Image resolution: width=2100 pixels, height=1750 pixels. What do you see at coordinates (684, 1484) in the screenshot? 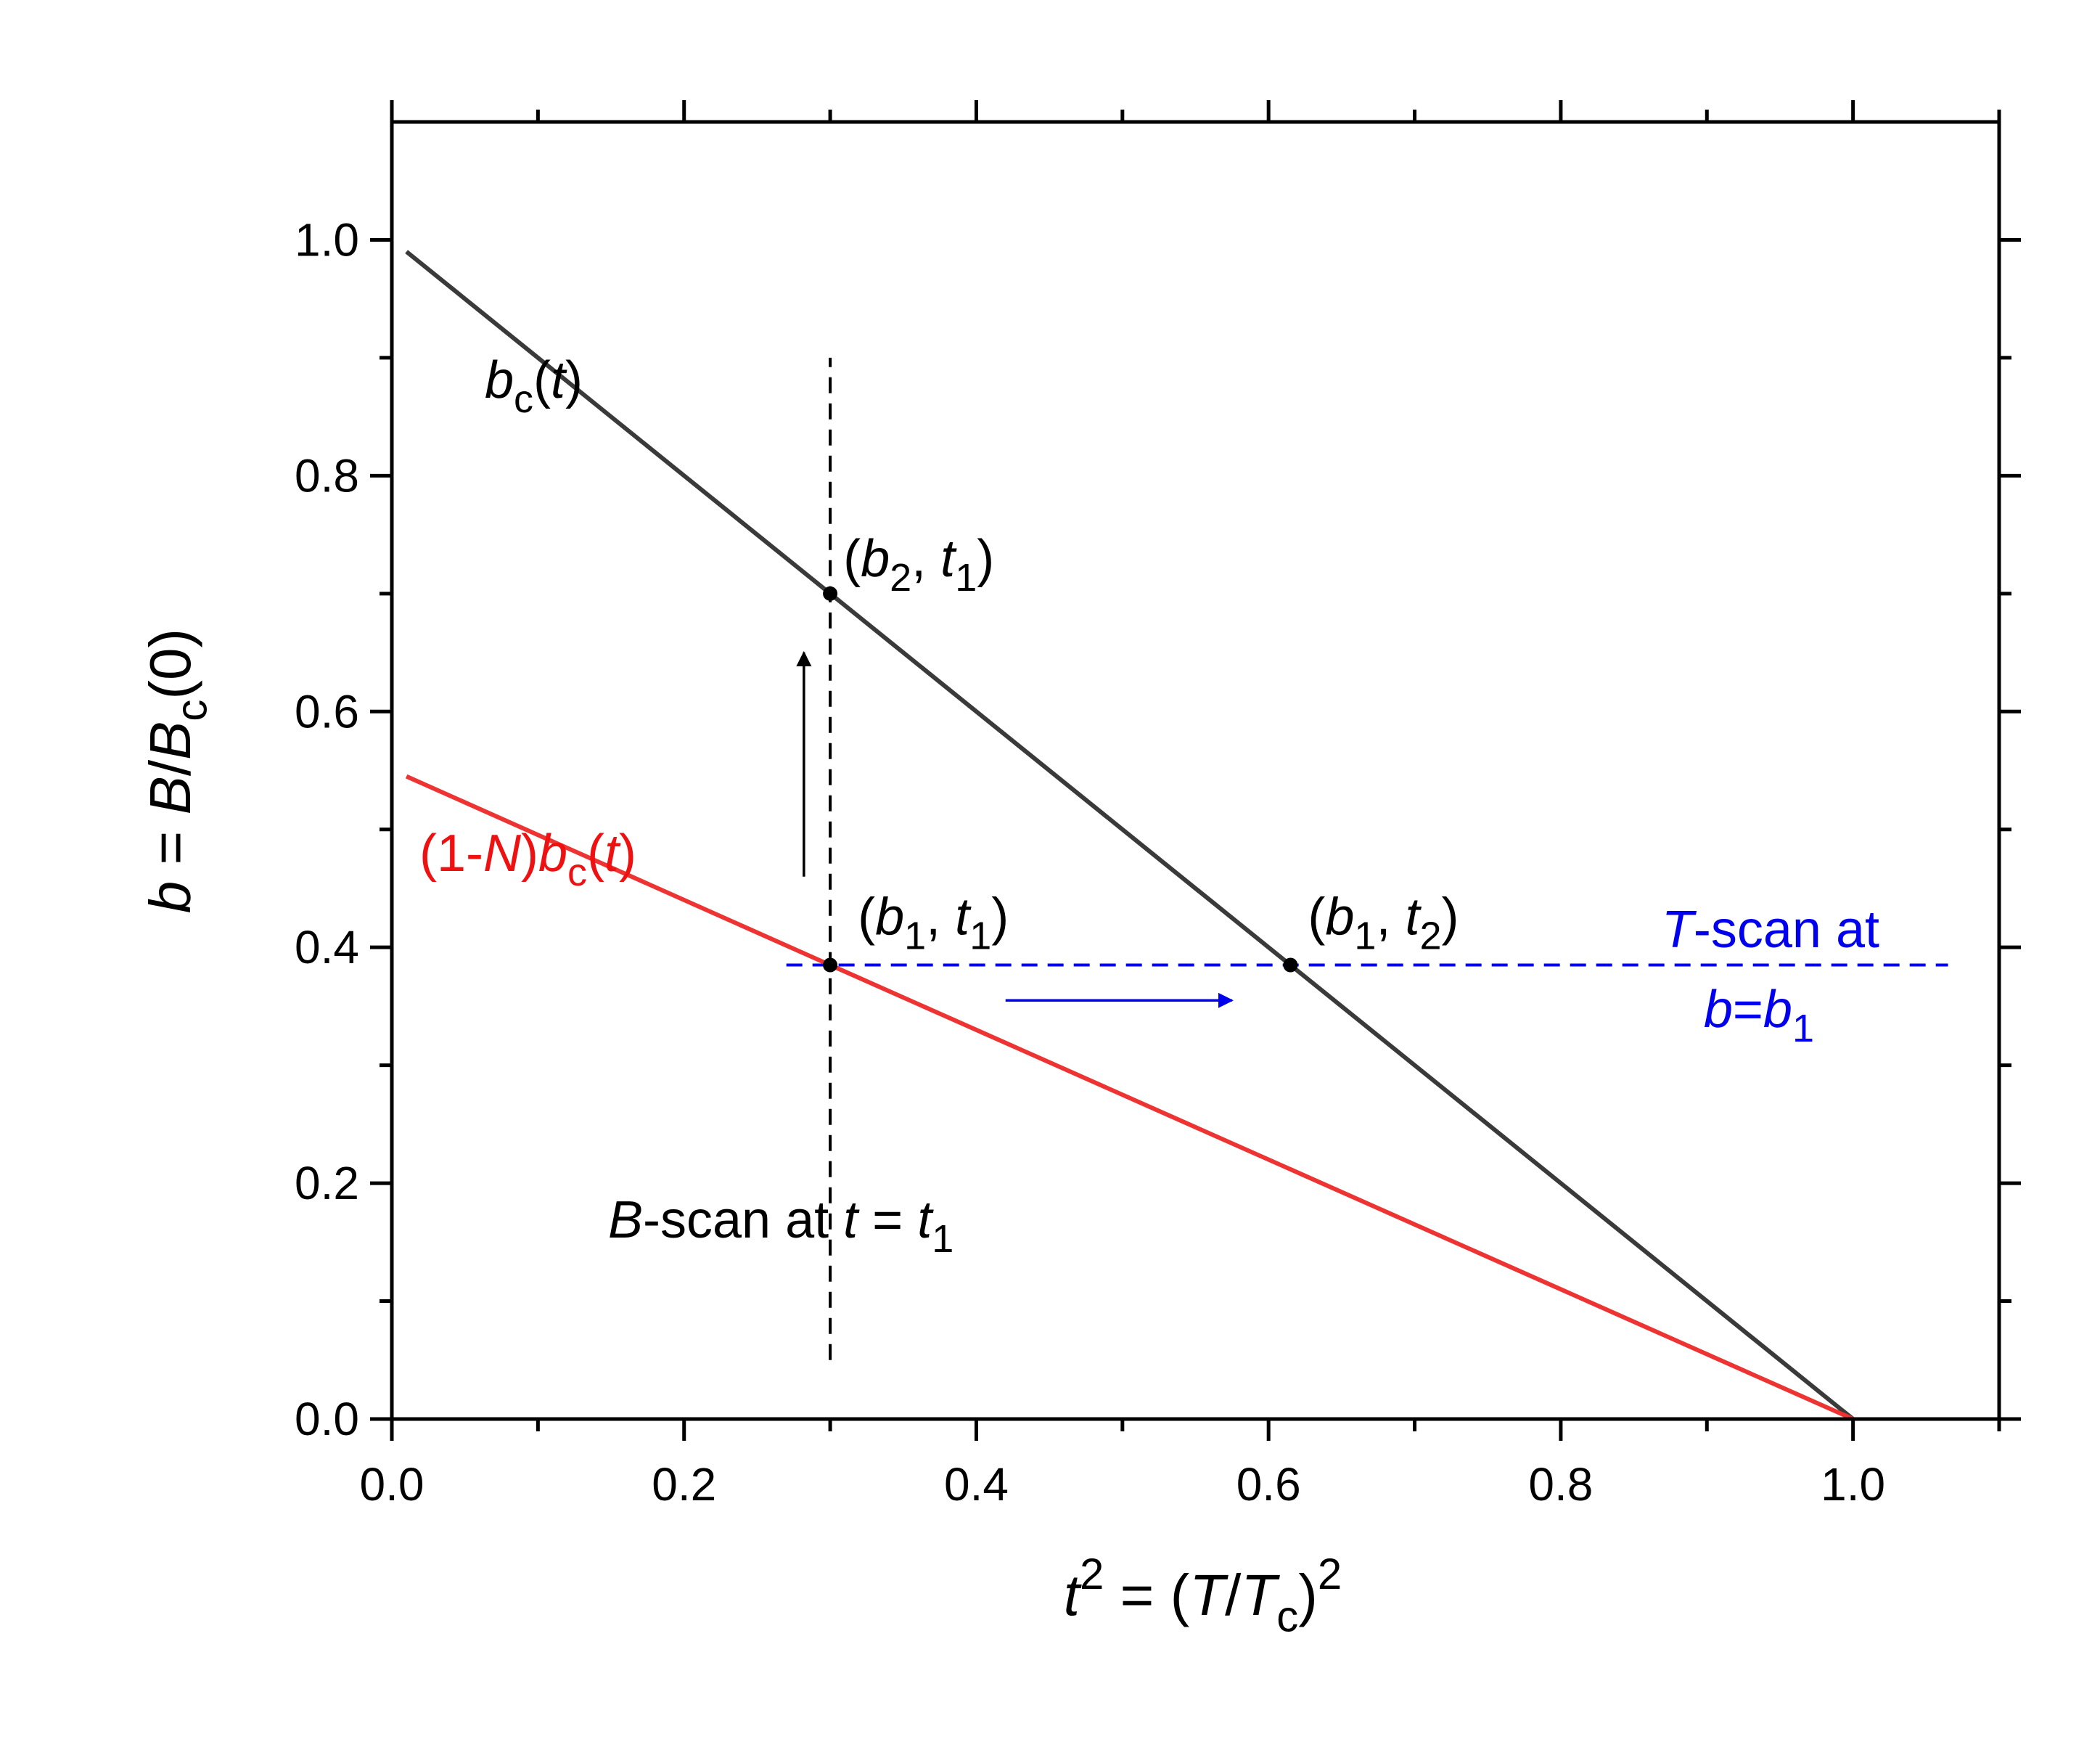
I see `x-tick-label: 0.2` at bounding box center [684, 1484].